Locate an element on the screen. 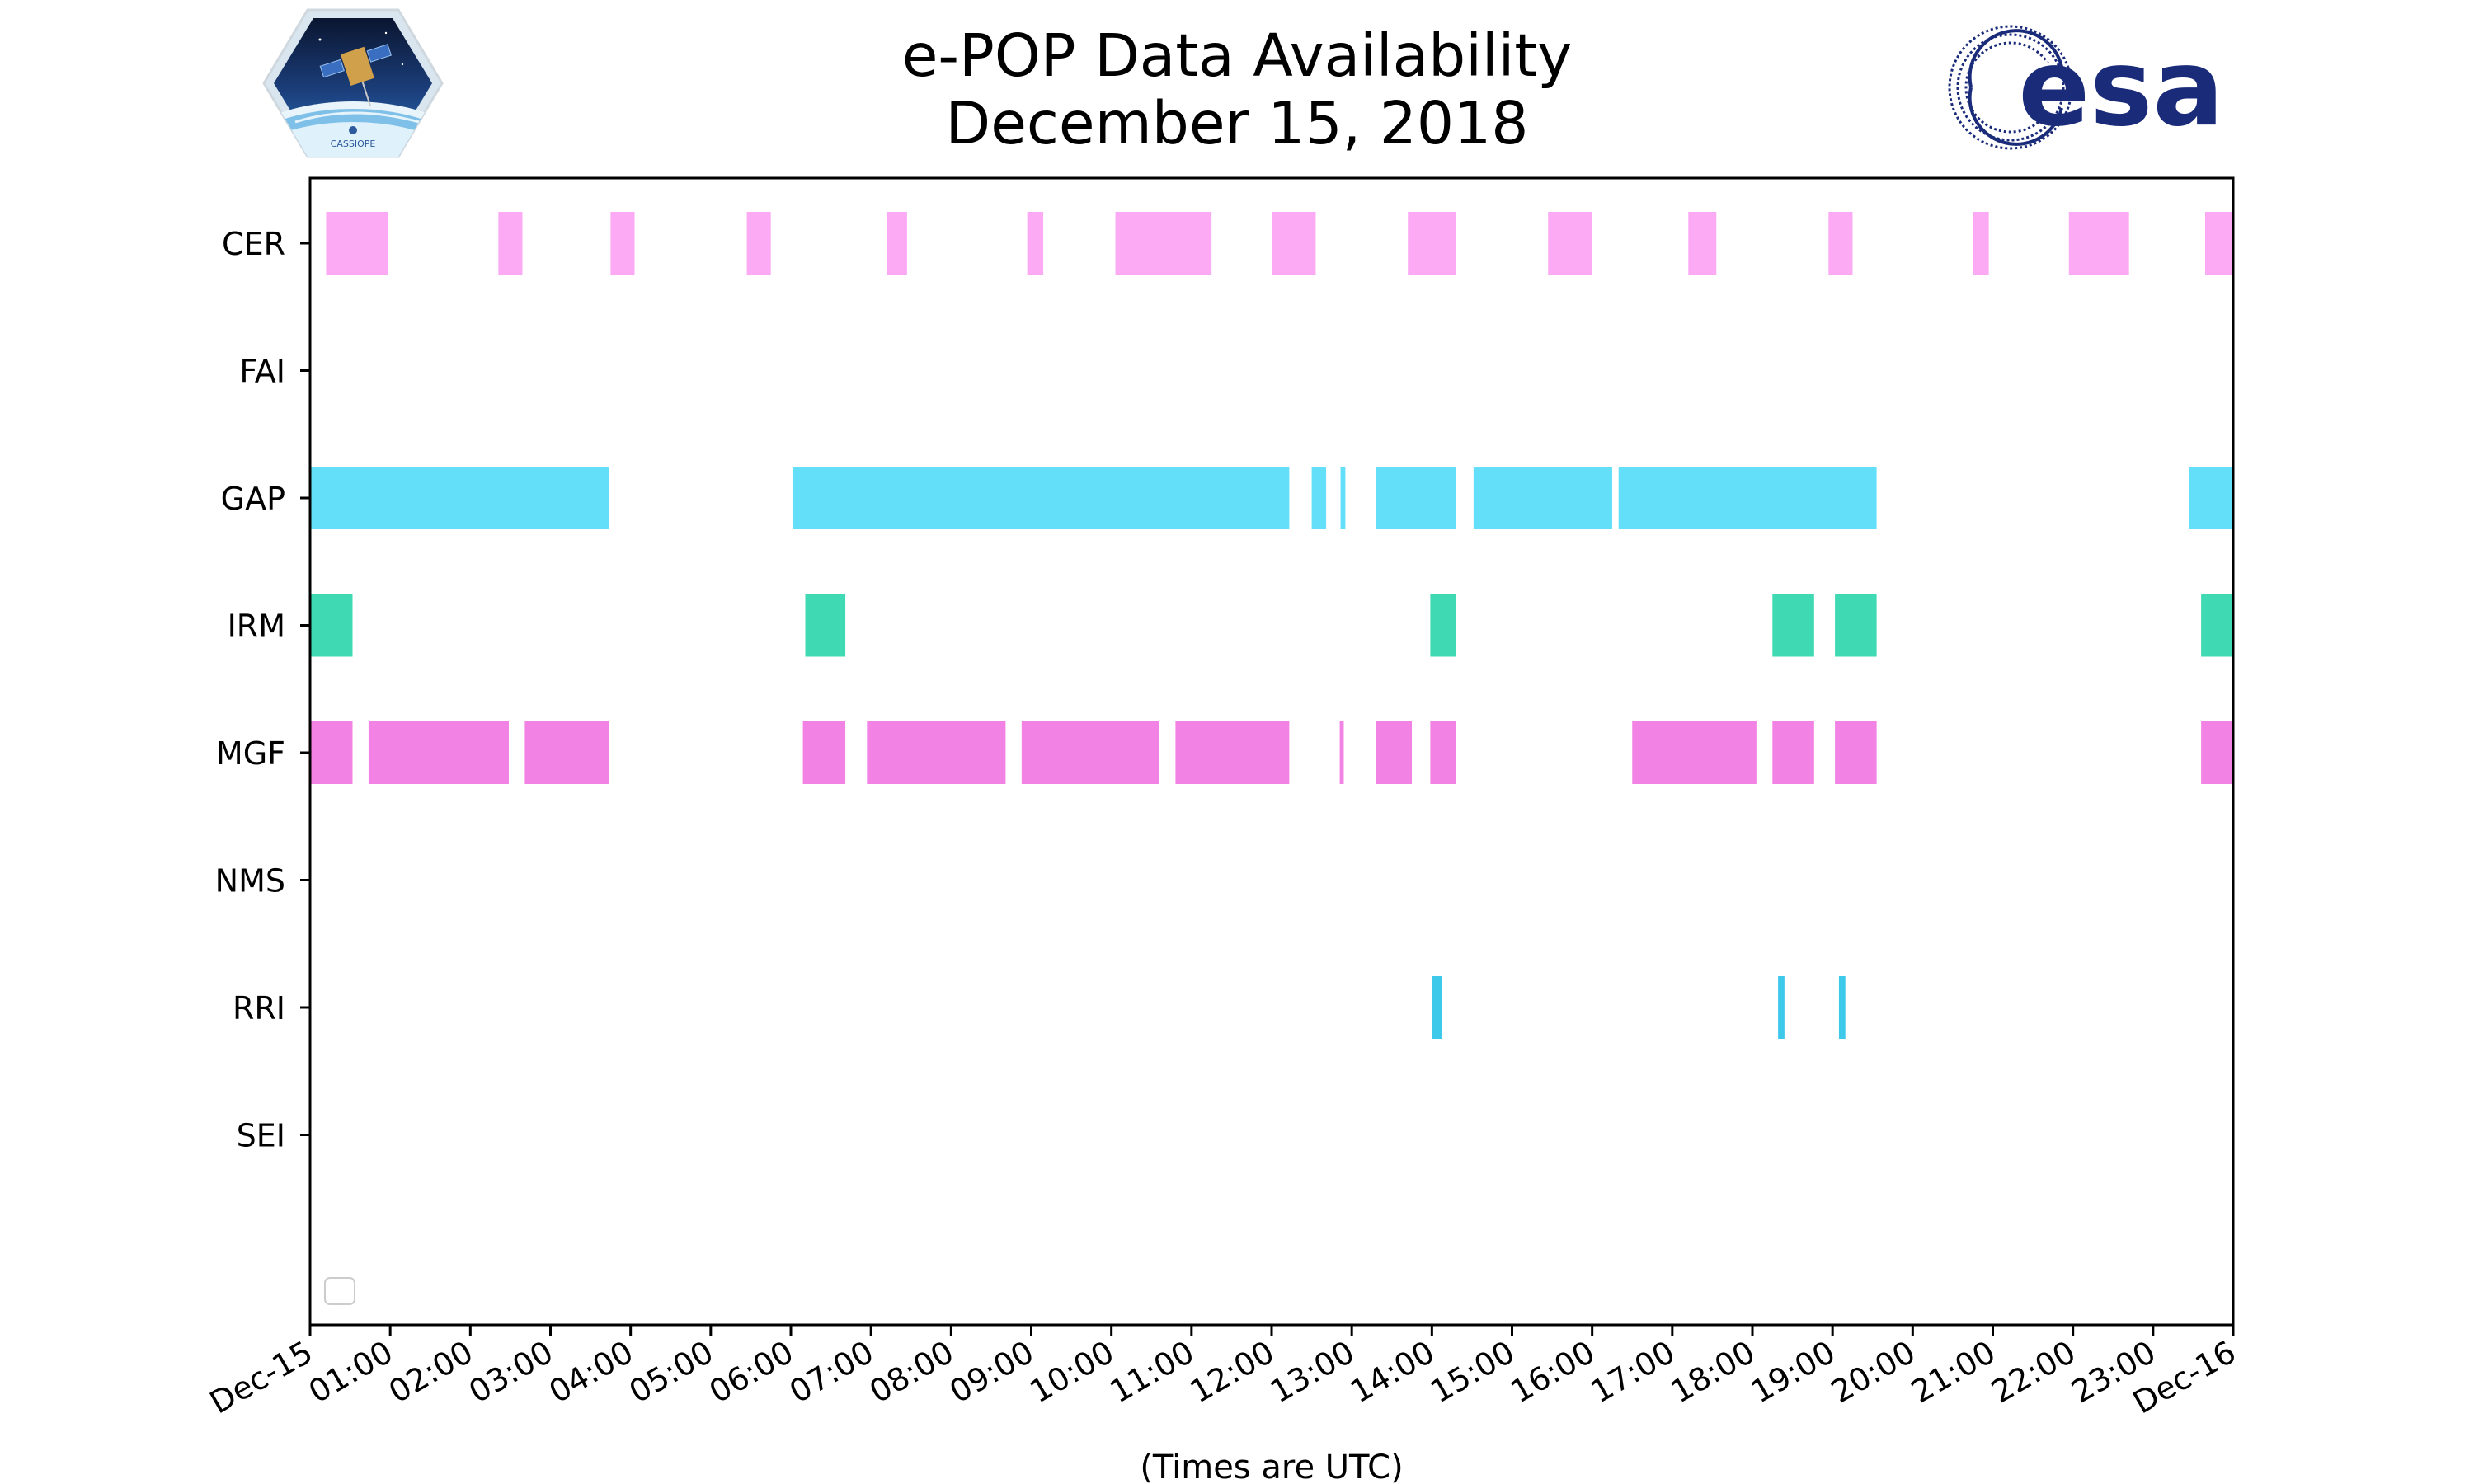  x-tick-label: 01:00 is located at coordinates (351, 1372).